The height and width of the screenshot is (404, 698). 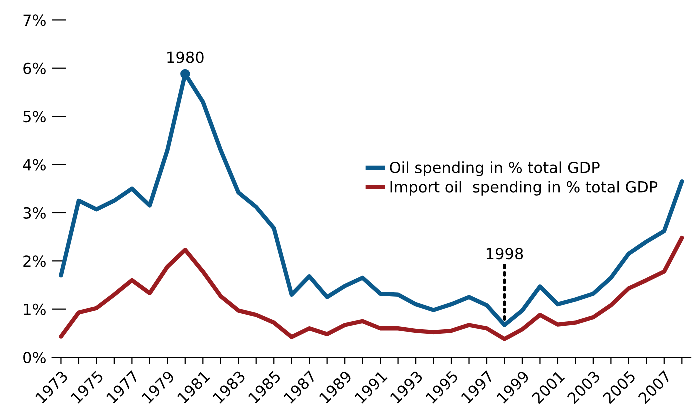 I want to click on legend-label: Oil spending in % total GDP, so click(x=495, y=169).